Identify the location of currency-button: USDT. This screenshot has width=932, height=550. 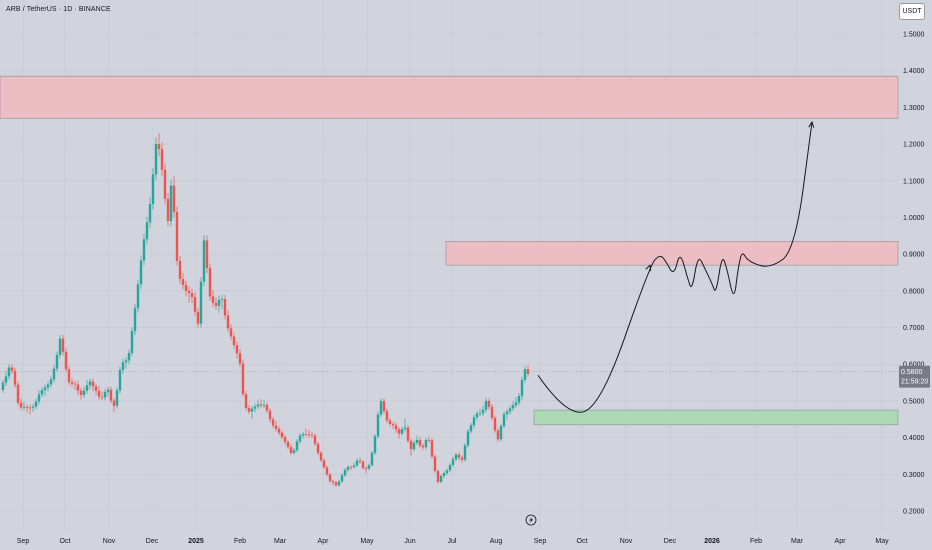
(912, 11).